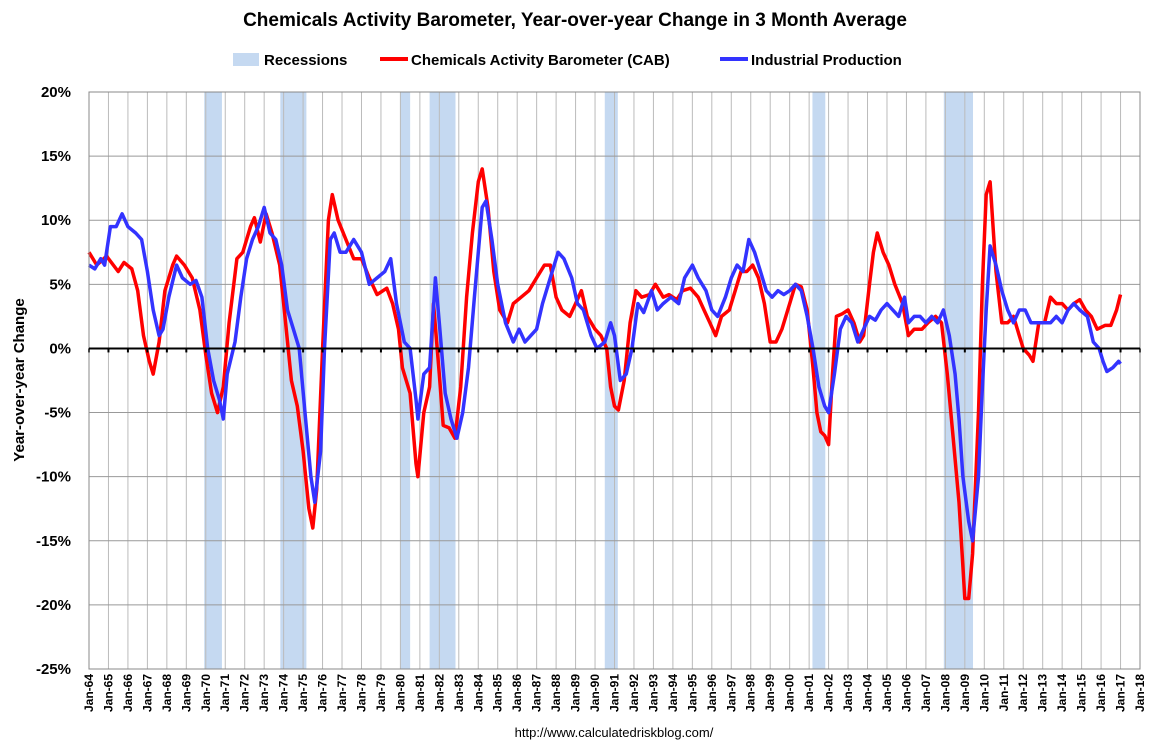 The width and height of the screenshot is (1150, 750). Describe the element at coordinates (56, 156) in the screenshot. I see `y-tick-label: 15%` at that location.